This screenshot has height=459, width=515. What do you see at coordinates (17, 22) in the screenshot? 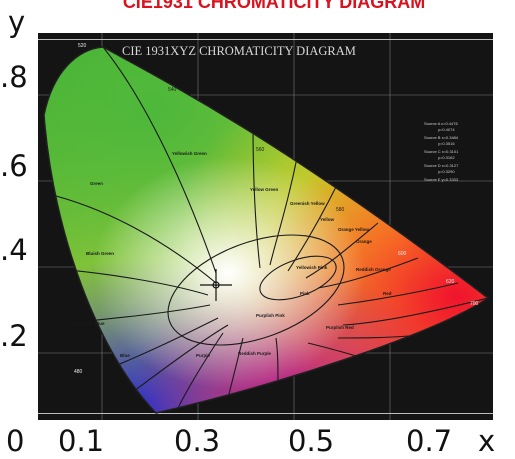
I see `y-axis-label: y` at bounding box center [17, 22].